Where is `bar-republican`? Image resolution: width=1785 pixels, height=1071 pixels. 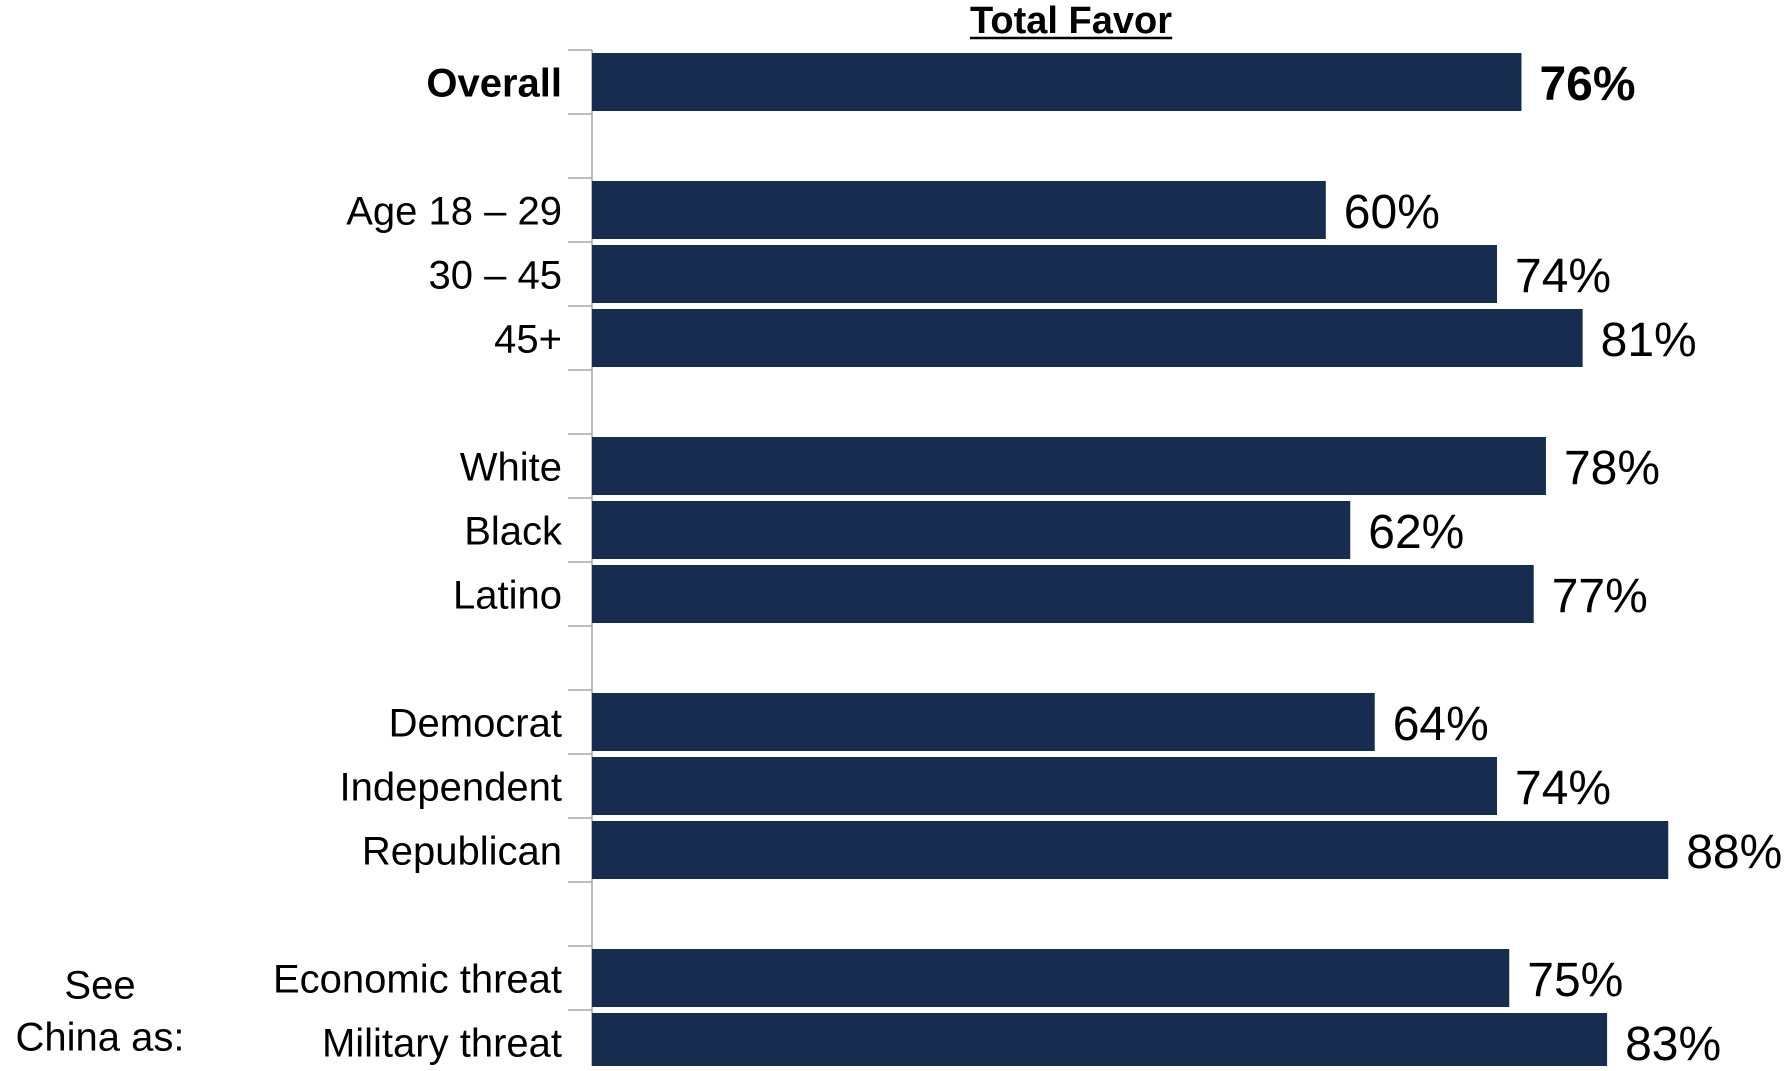 bar-republican is located at coordinates (1130, 850).